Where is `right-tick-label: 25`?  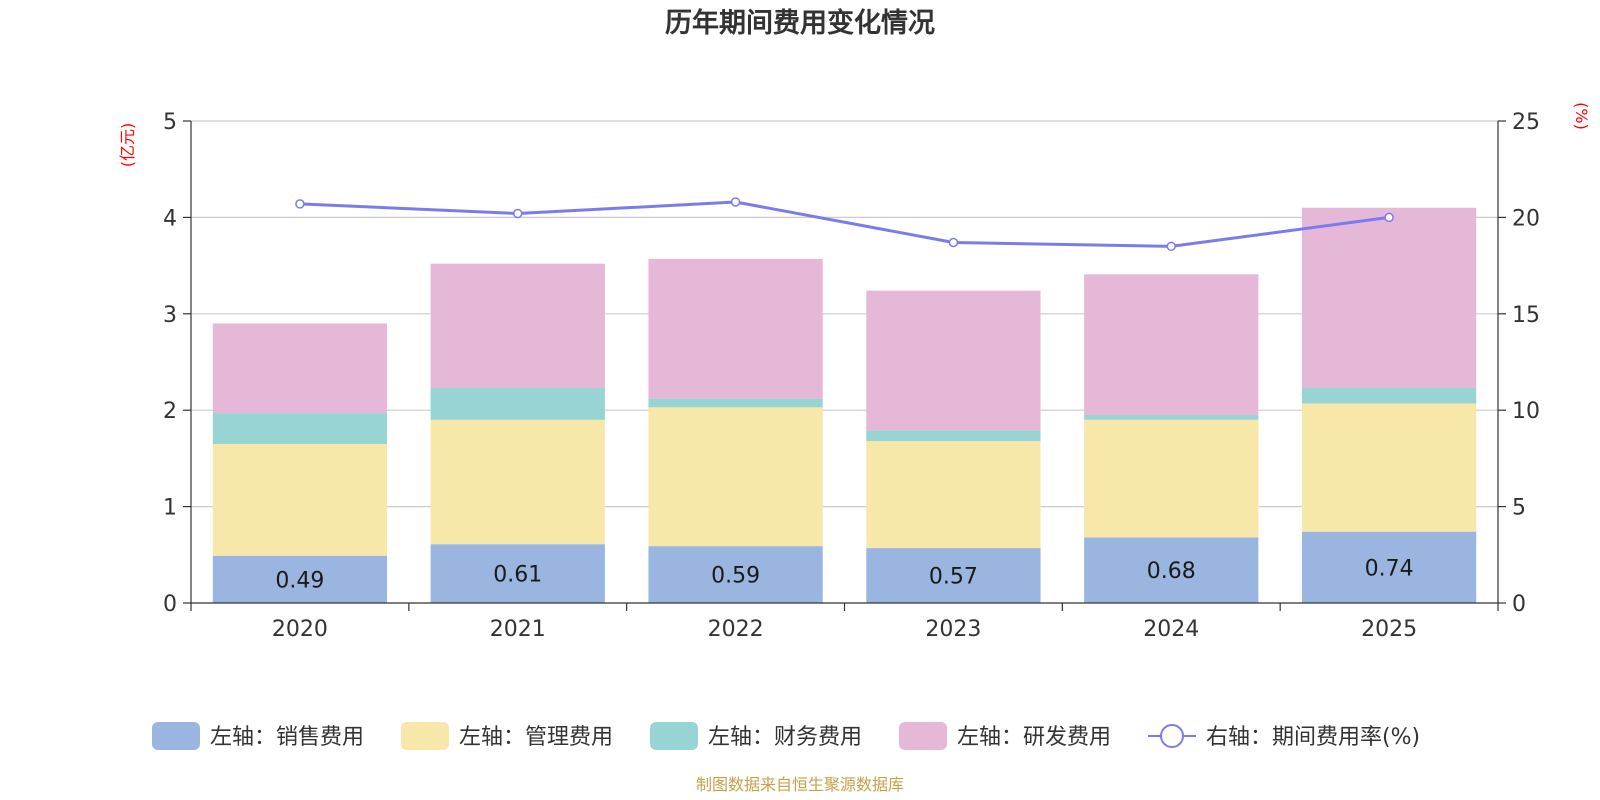 right-tick-label: 25 is located at coordinates (1526, 122).